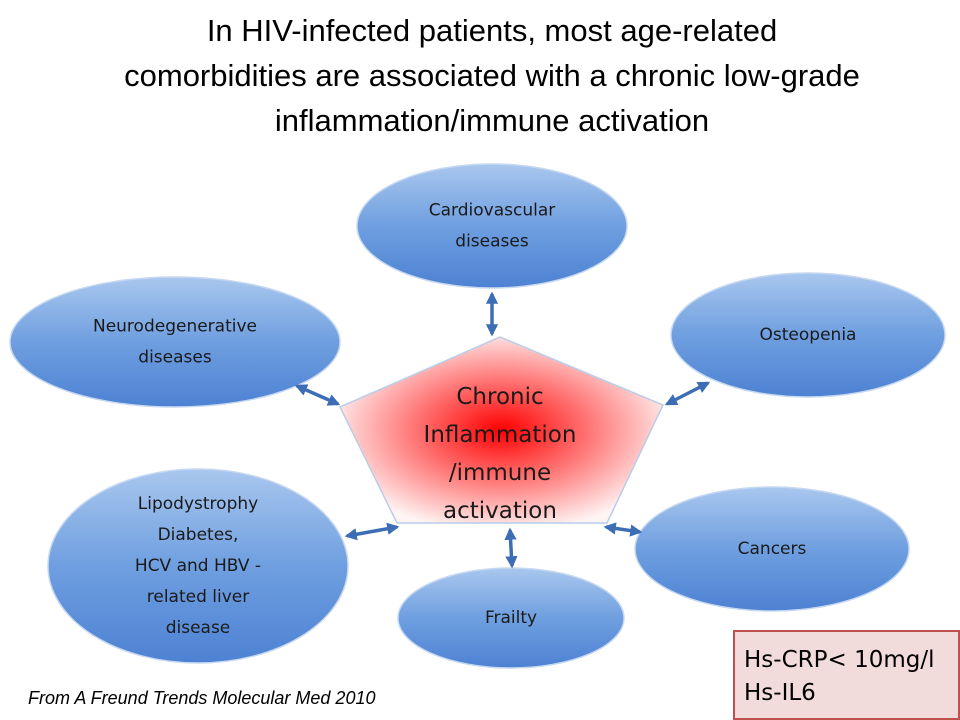  What do you see at coordinates (175, 327) in the screenshot?
I see `node-label-line: Neurodegenerative` at bounding box center [175, 327].